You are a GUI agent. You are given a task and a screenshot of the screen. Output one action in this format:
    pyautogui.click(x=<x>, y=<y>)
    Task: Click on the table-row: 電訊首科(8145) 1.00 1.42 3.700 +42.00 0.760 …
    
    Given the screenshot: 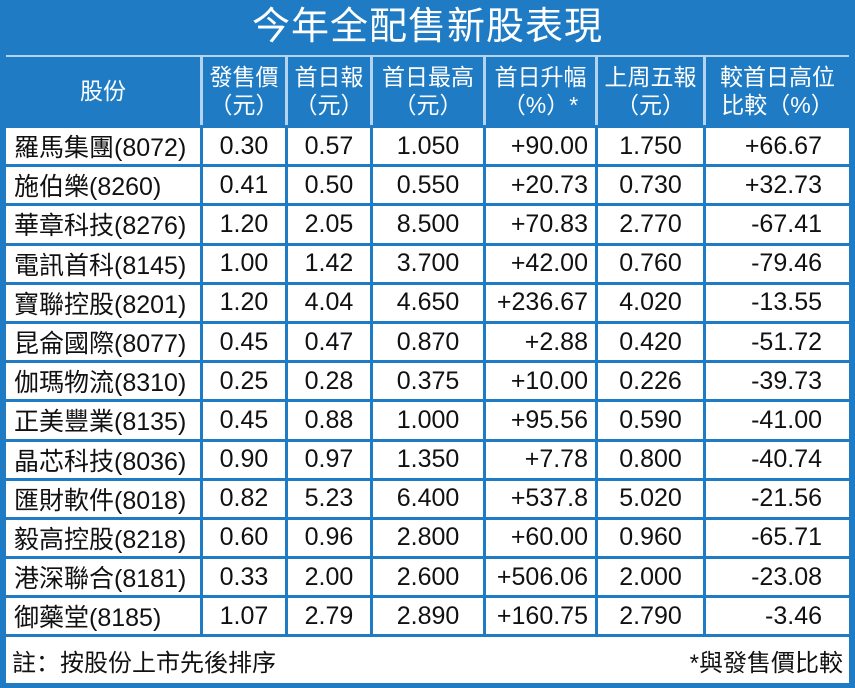 What is the action you would take?
    pyautogui.click(x=427, y=263)
    